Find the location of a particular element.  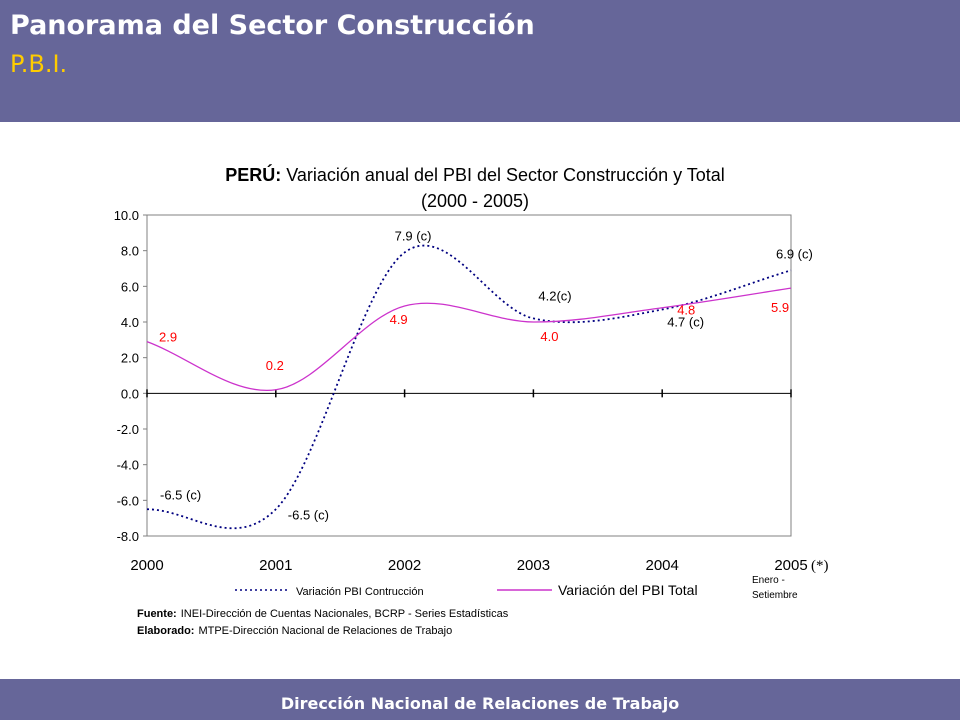

y-tick-label: 6.0 is located at coordinates (130, 286).